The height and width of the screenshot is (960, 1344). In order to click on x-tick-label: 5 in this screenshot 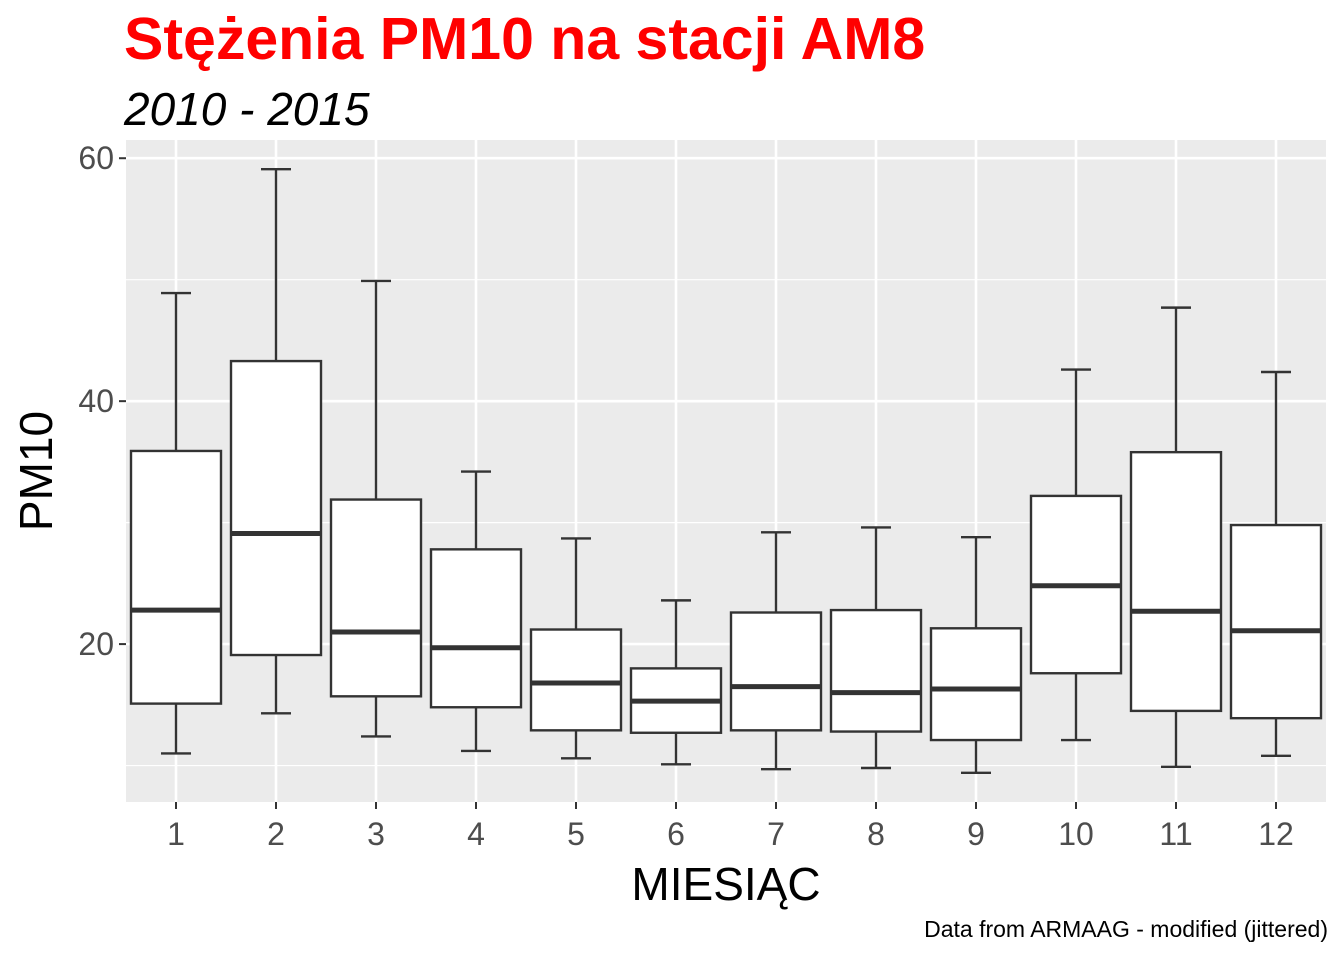, I will do `click(576, 834)`.